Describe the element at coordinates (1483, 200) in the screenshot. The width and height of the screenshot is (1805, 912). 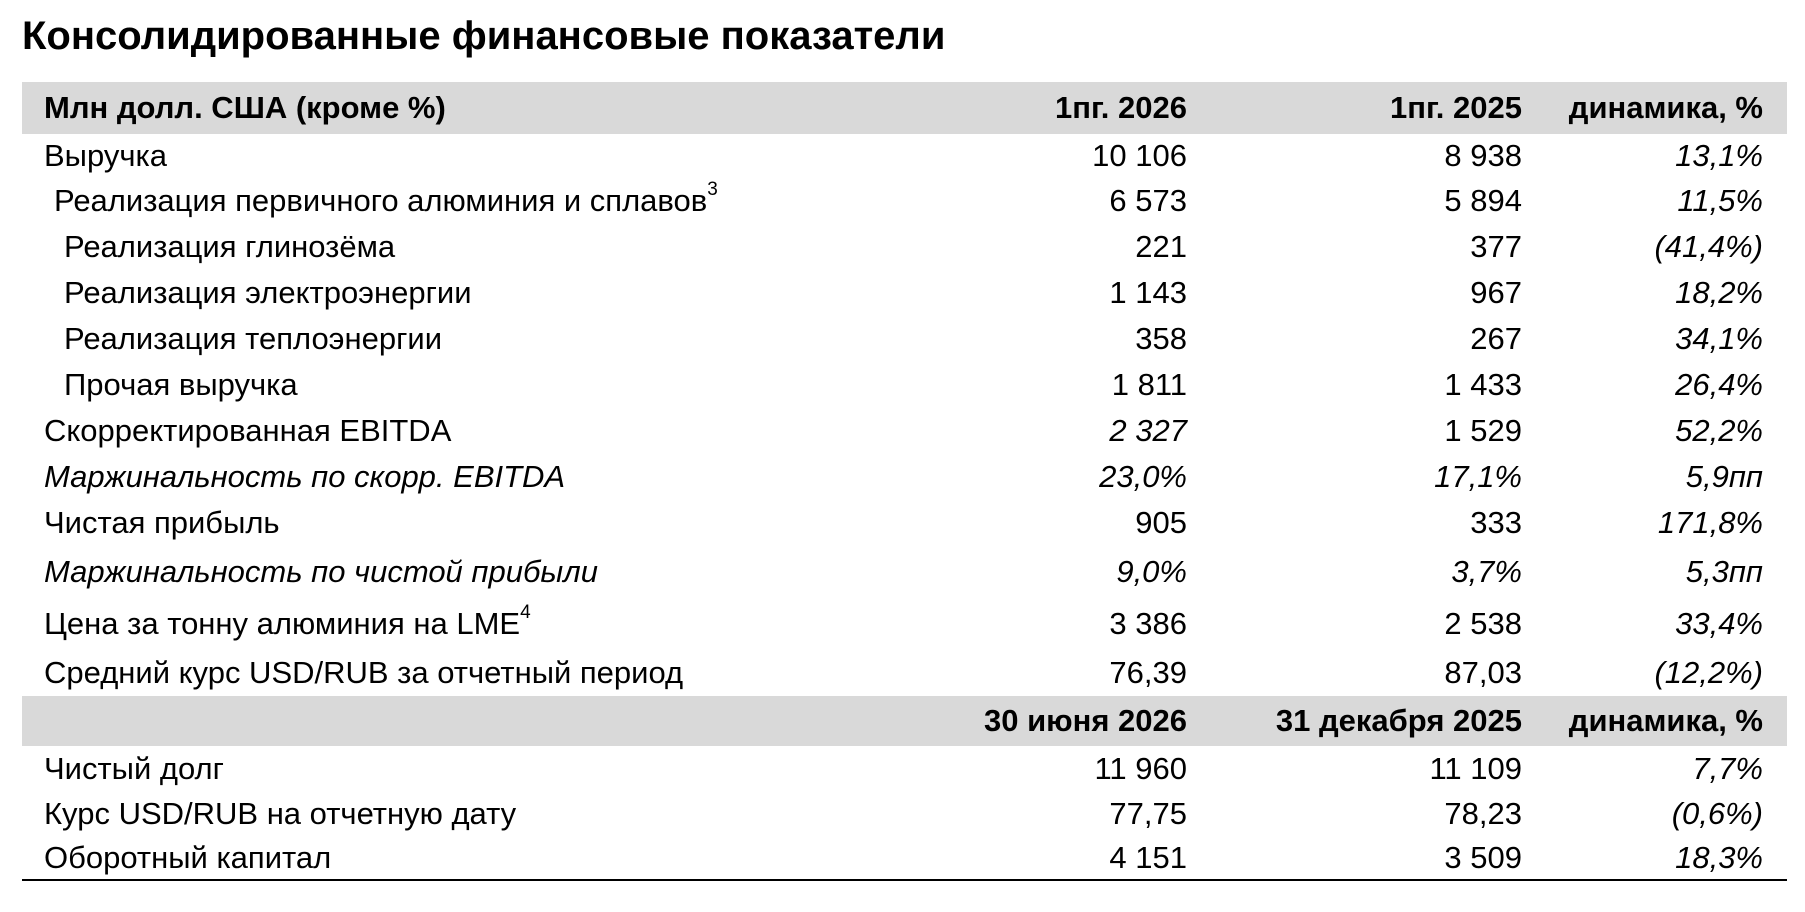
I see `row-value-previous: 5 894` at that location.